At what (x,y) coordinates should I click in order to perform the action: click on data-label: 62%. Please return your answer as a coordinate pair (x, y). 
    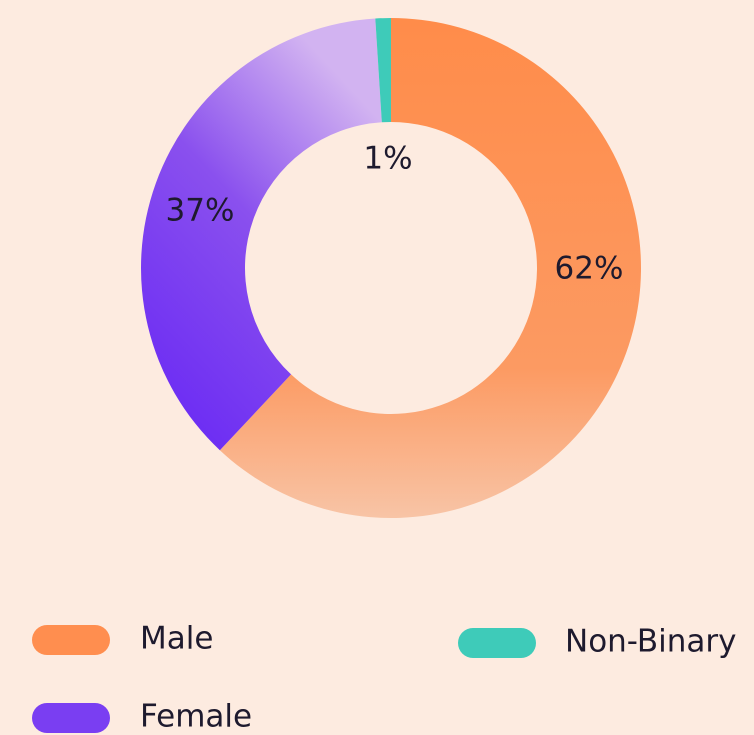
    Looking at the image, I should click on (589, 269).